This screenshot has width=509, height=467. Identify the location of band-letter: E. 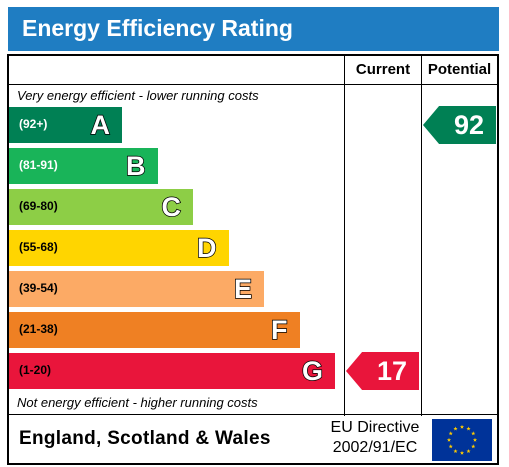
(243, 289).